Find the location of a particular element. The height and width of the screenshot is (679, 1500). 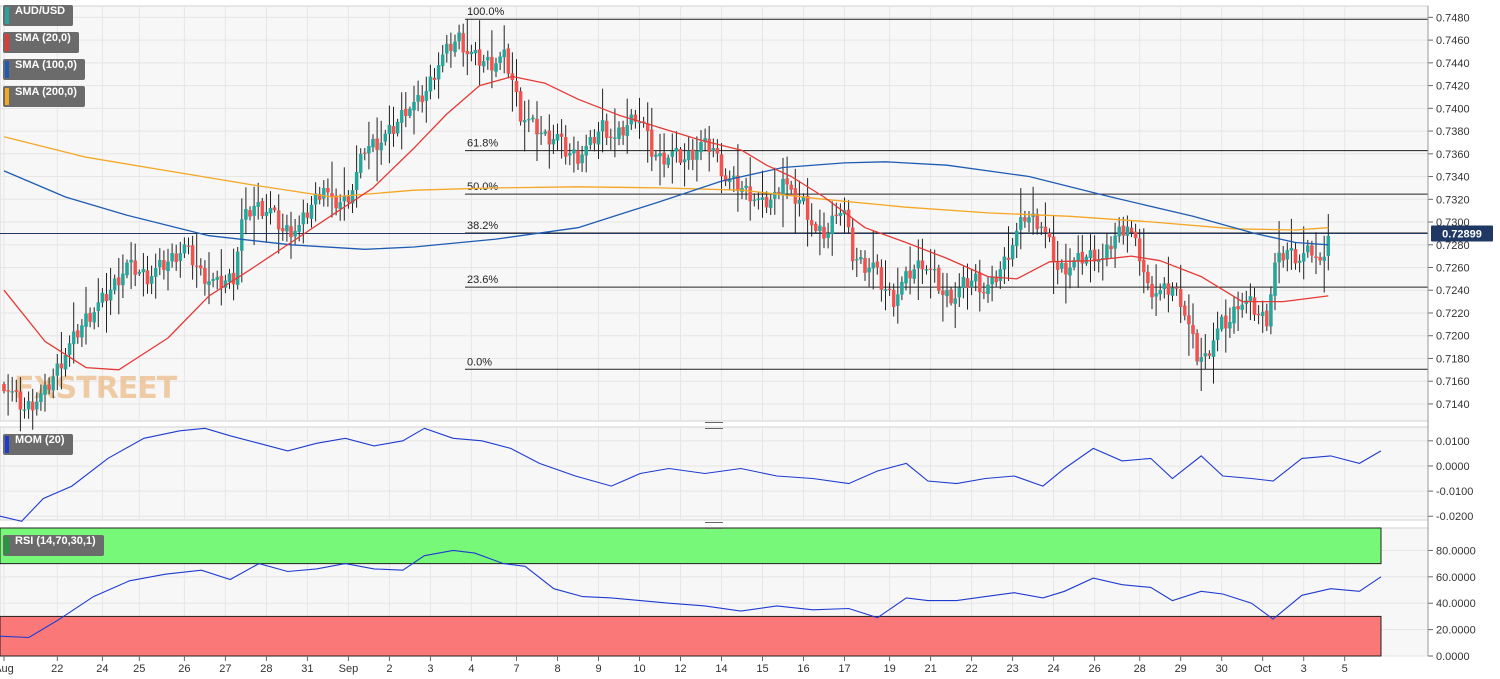

pane-splitter-rsi is located at coordinates (714, 525).